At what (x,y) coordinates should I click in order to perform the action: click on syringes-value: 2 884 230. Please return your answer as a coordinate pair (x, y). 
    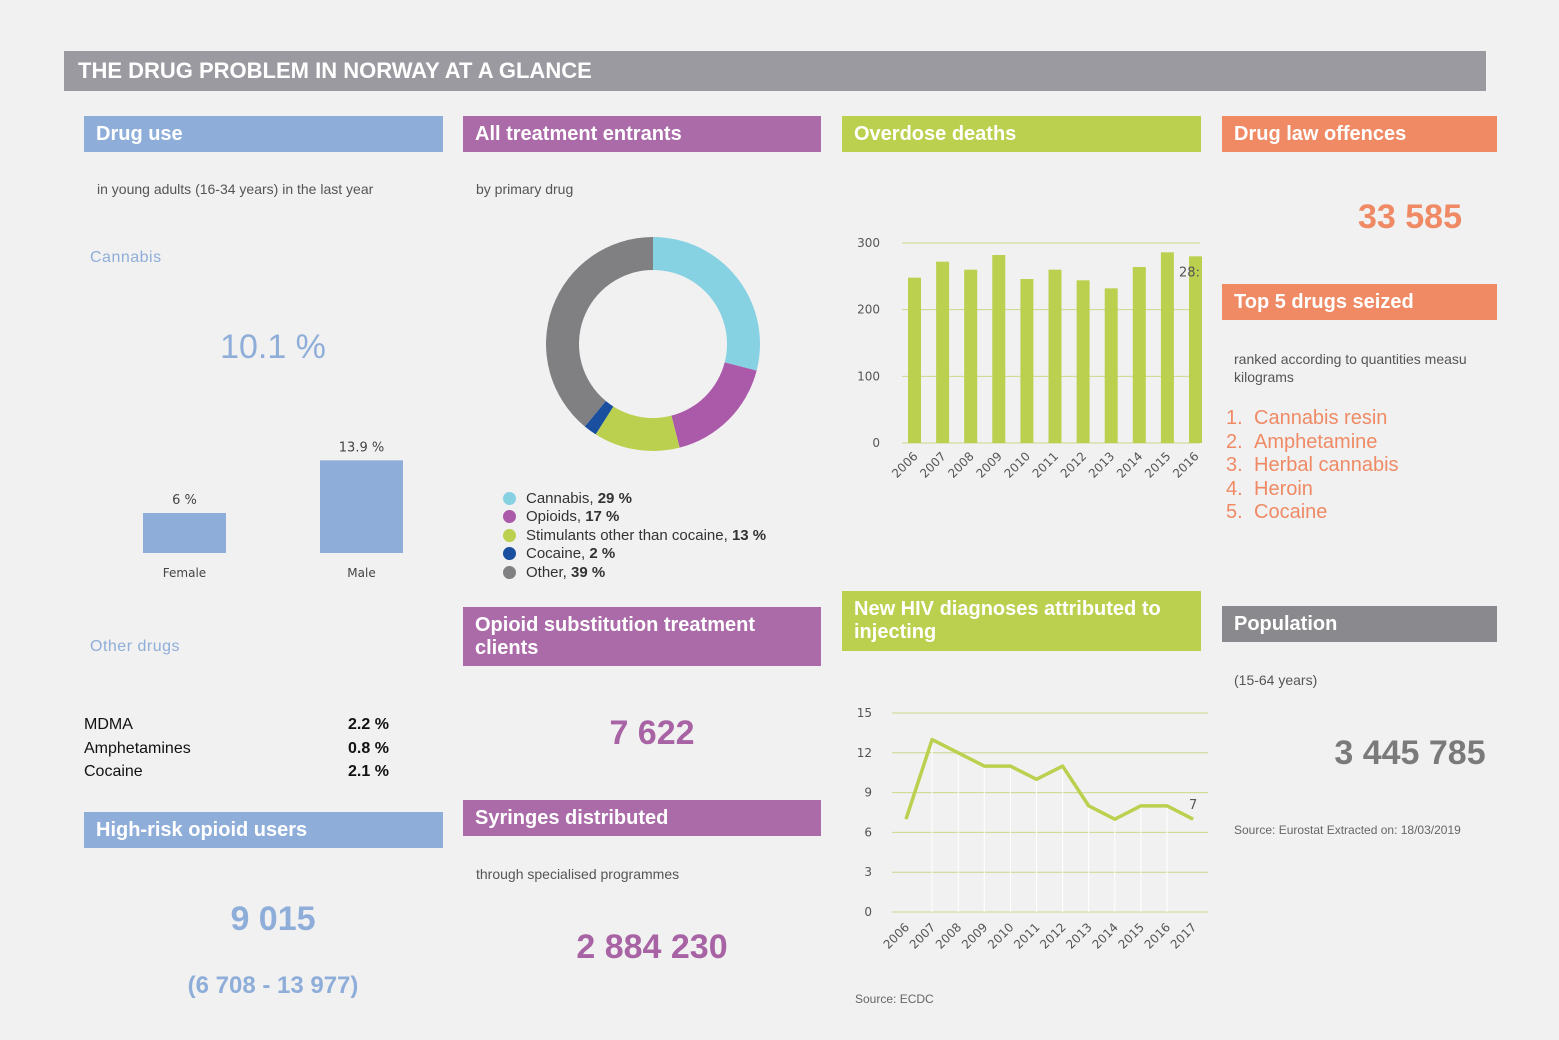
    Looking at the image, I should click on (652, 947).